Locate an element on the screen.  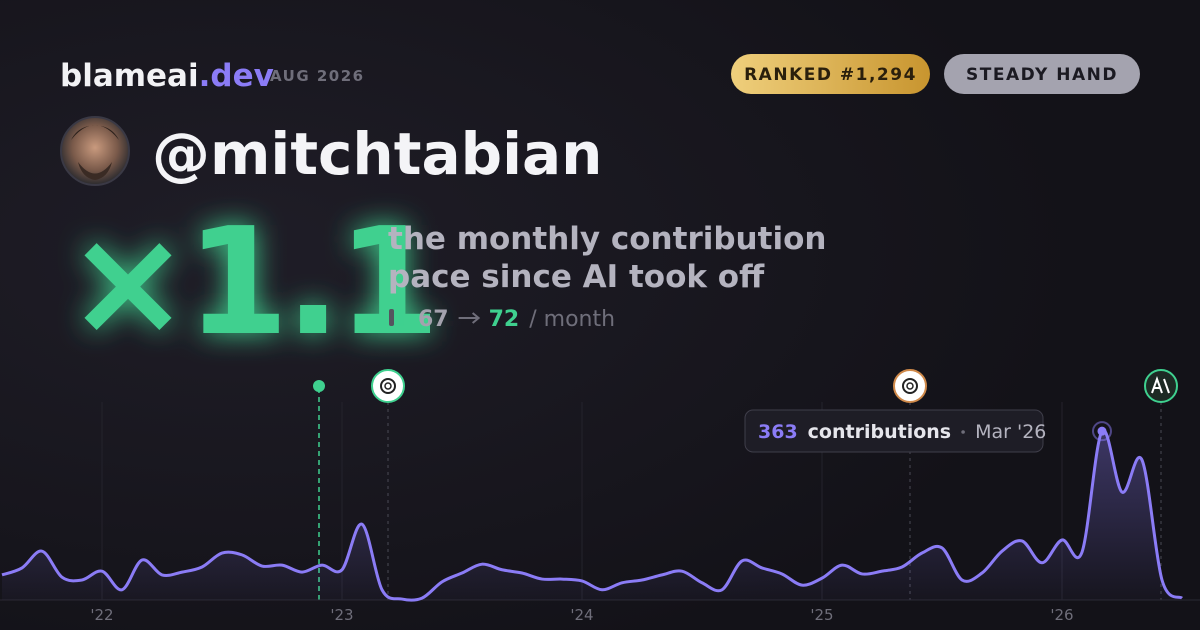
description-line: pace since AI took off is located at coordinates (576, 277).